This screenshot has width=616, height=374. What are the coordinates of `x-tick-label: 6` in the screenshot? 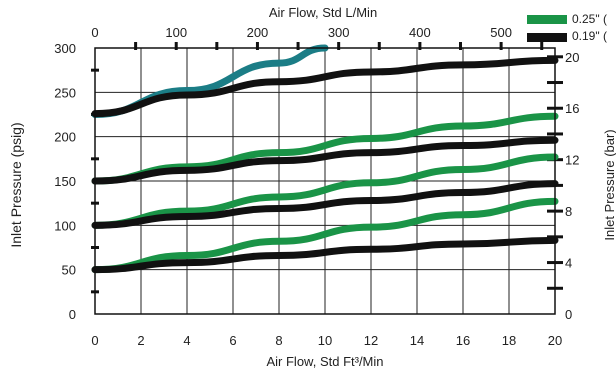 It's located at (232, 340).